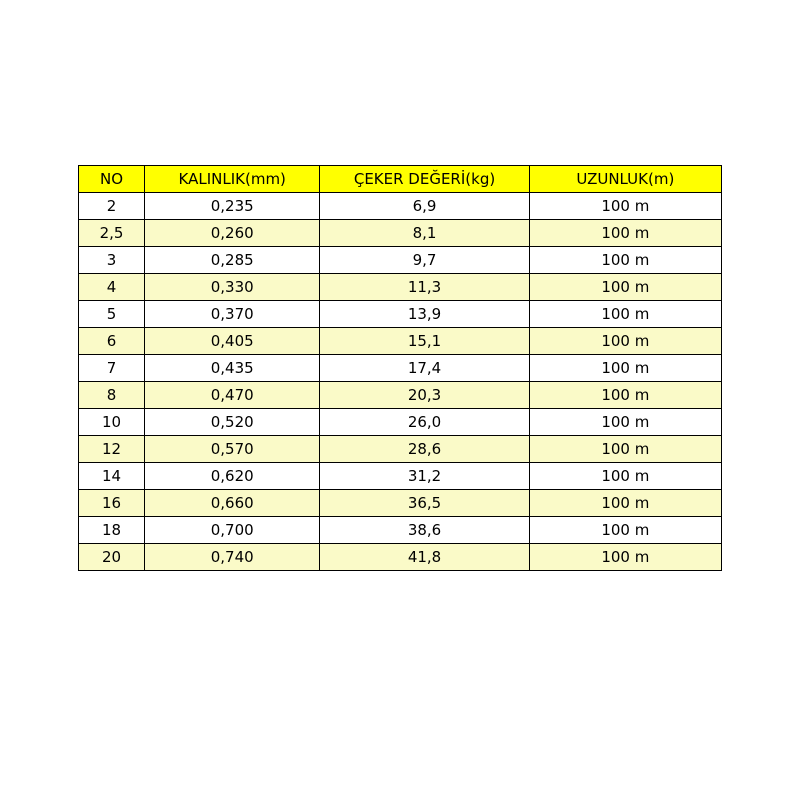  Describe the element at coordinates (232, 503) in the screenshot. I see `cell-thickness: 0,660` at that location.